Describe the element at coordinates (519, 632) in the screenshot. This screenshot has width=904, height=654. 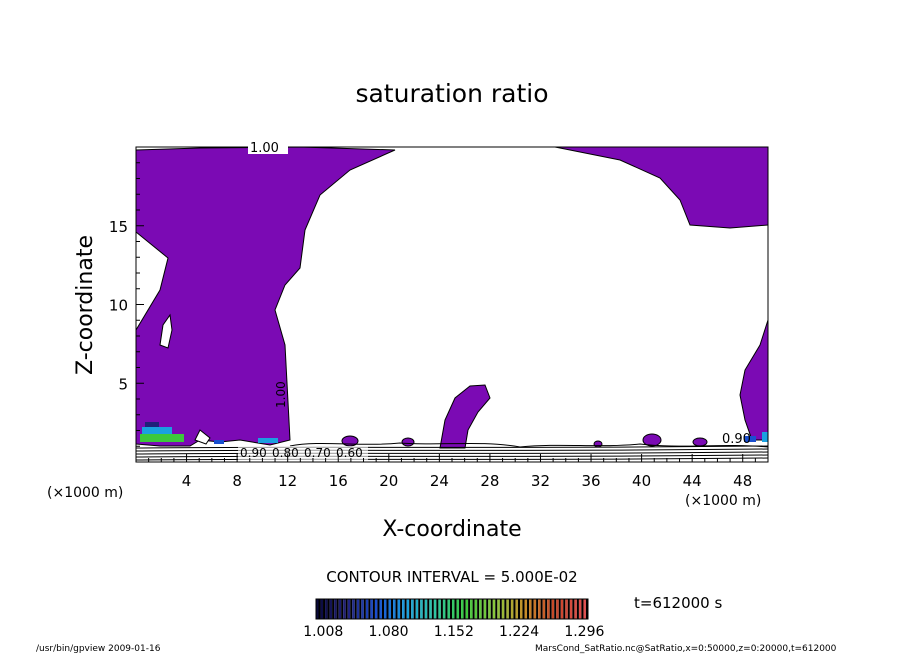
I see `colorbar-tick-label: 1.224` at that location.